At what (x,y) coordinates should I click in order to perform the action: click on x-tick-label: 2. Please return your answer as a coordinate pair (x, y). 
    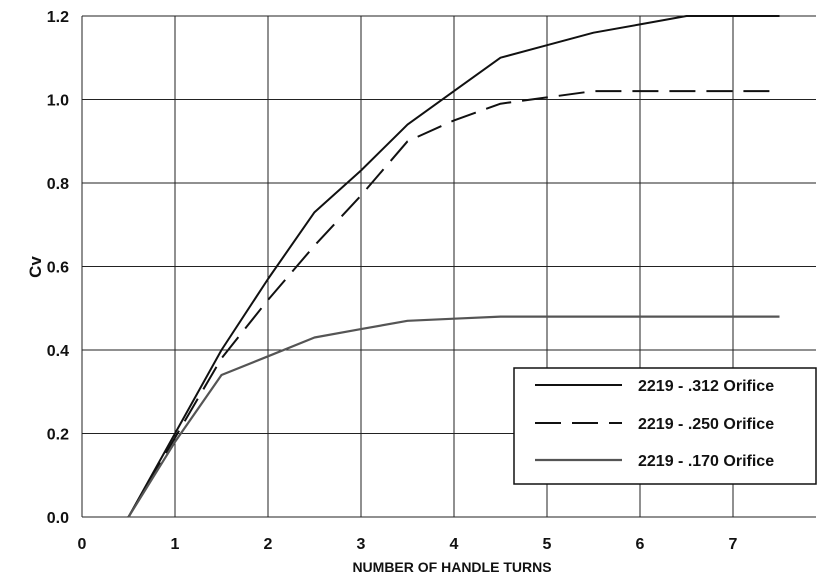
    Looking at the image, I should click on (268, 544).